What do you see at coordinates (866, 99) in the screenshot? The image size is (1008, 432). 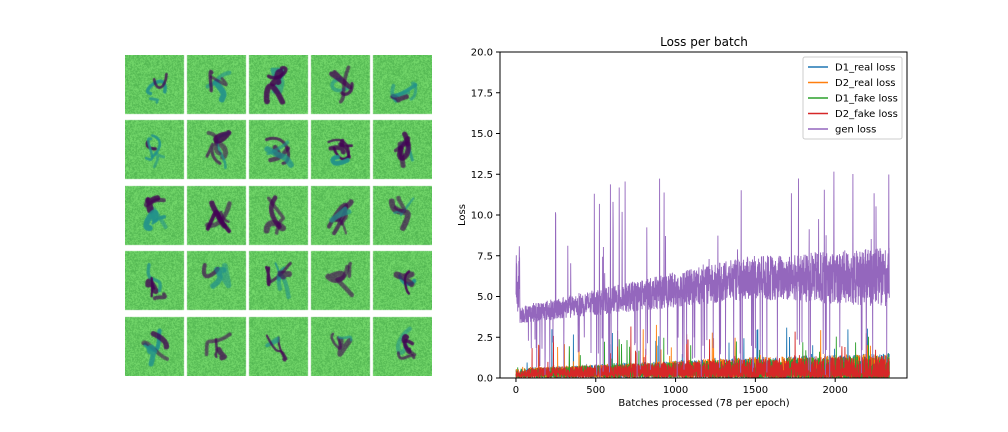 I see `legend-label: D1_fake loss` at bounding box center [866, 99].